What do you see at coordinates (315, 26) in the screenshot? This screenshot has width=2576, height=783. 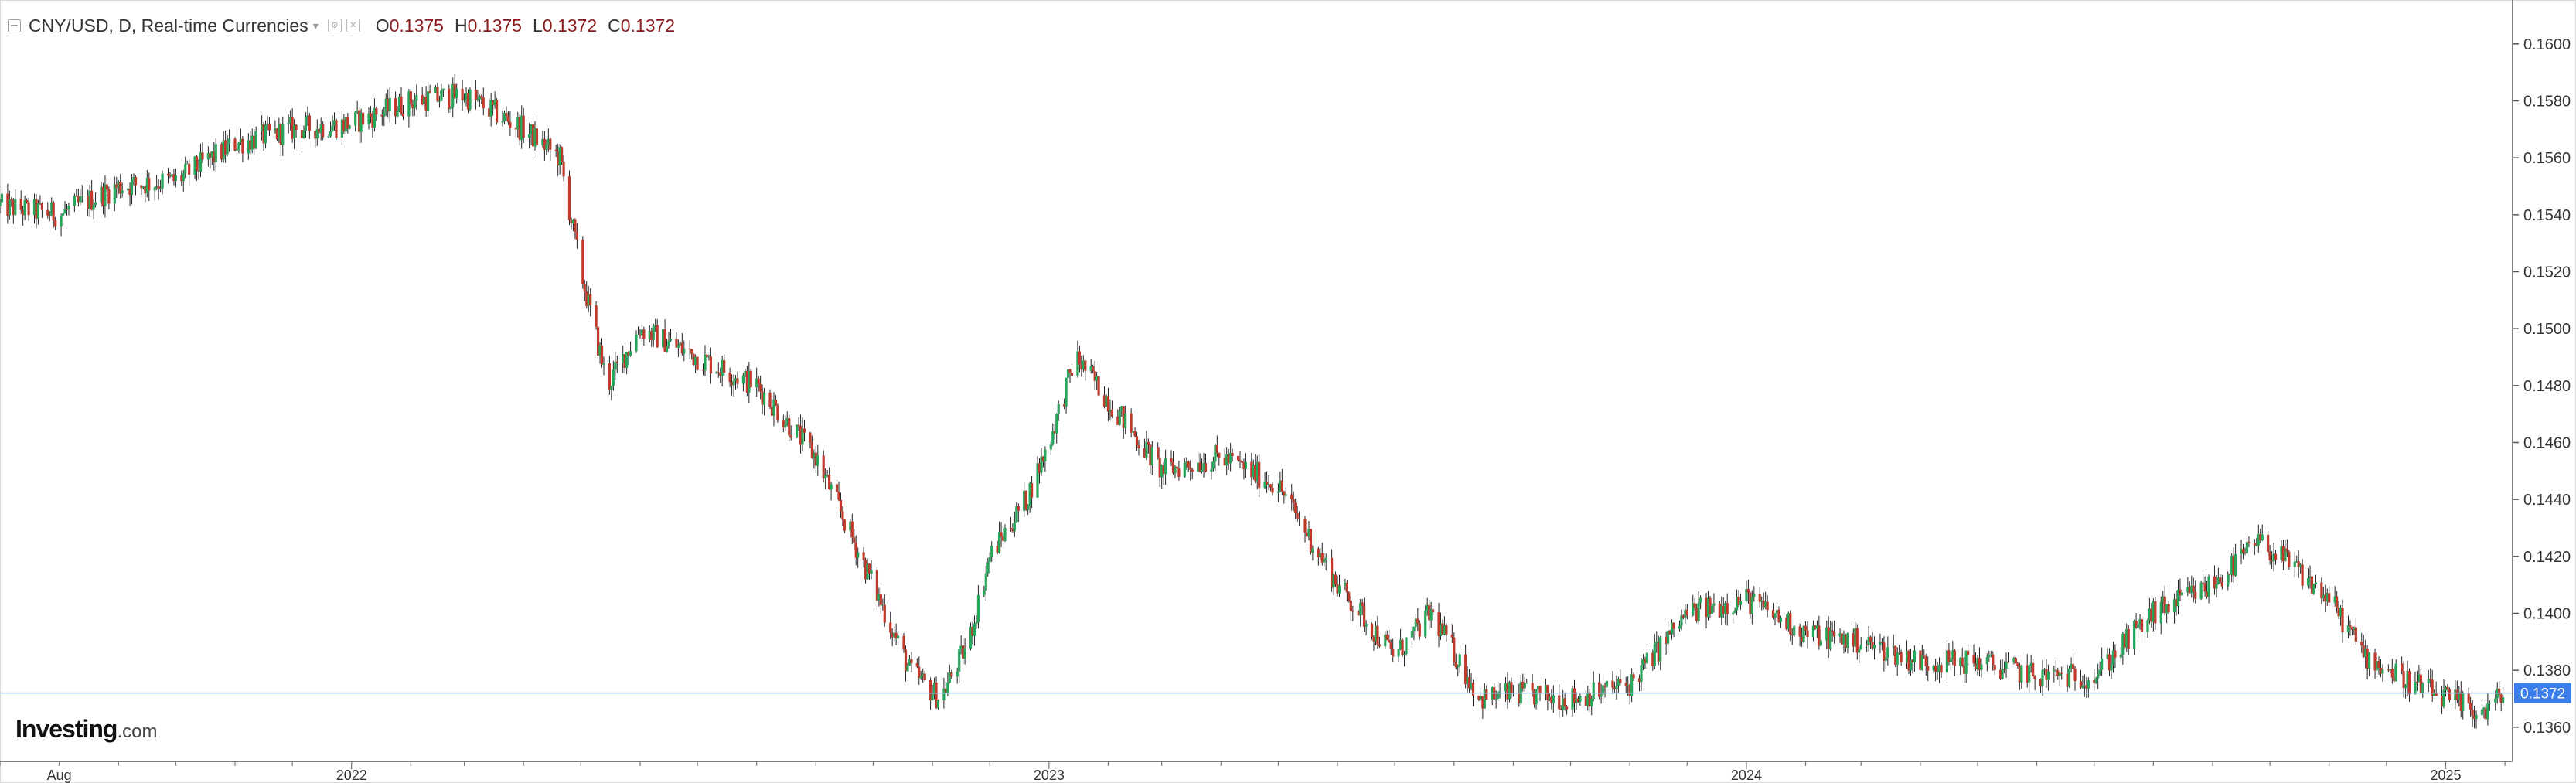 I see `chevron-down-icon: ▾` at bounding box center [315, 26].